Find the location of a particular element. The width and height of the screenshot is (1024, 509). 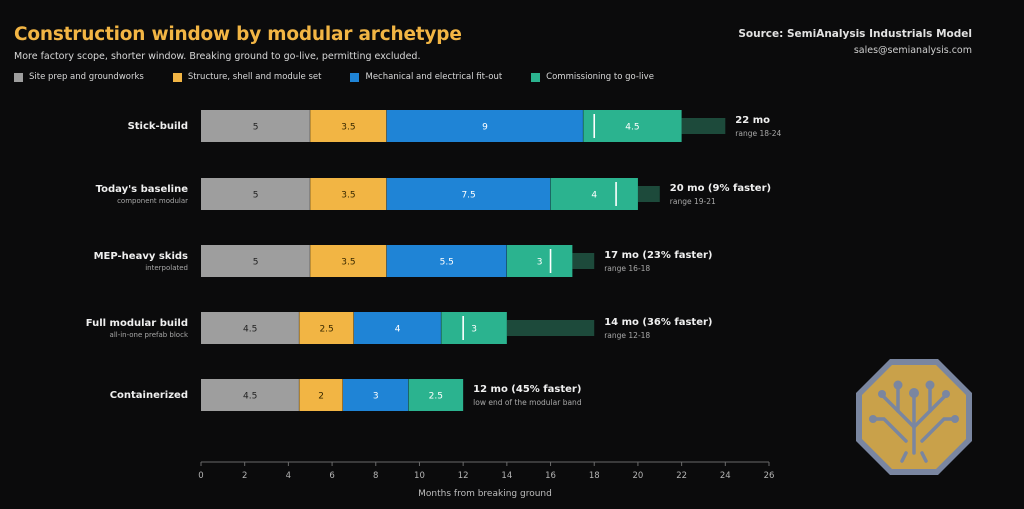

category-label: Full modular build is located at coordinates (137, 323).